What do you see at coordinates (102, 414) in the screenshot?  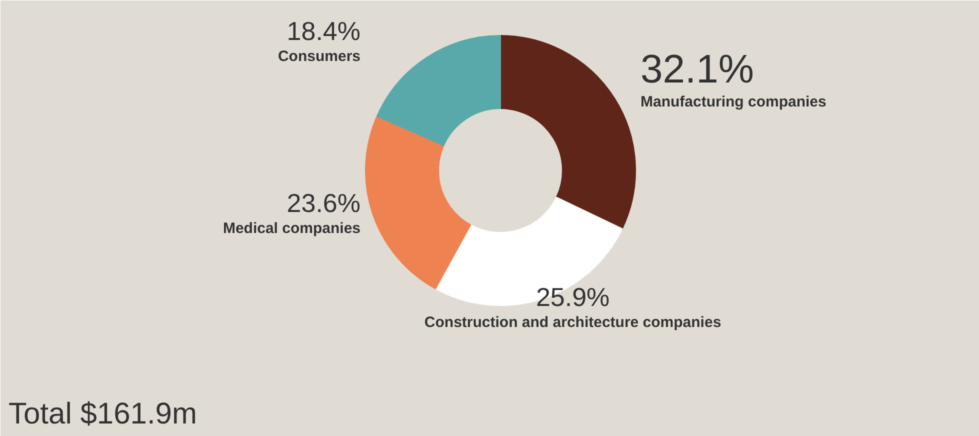 I see `text: Total $161.9m` at bounding box center [102, 414].